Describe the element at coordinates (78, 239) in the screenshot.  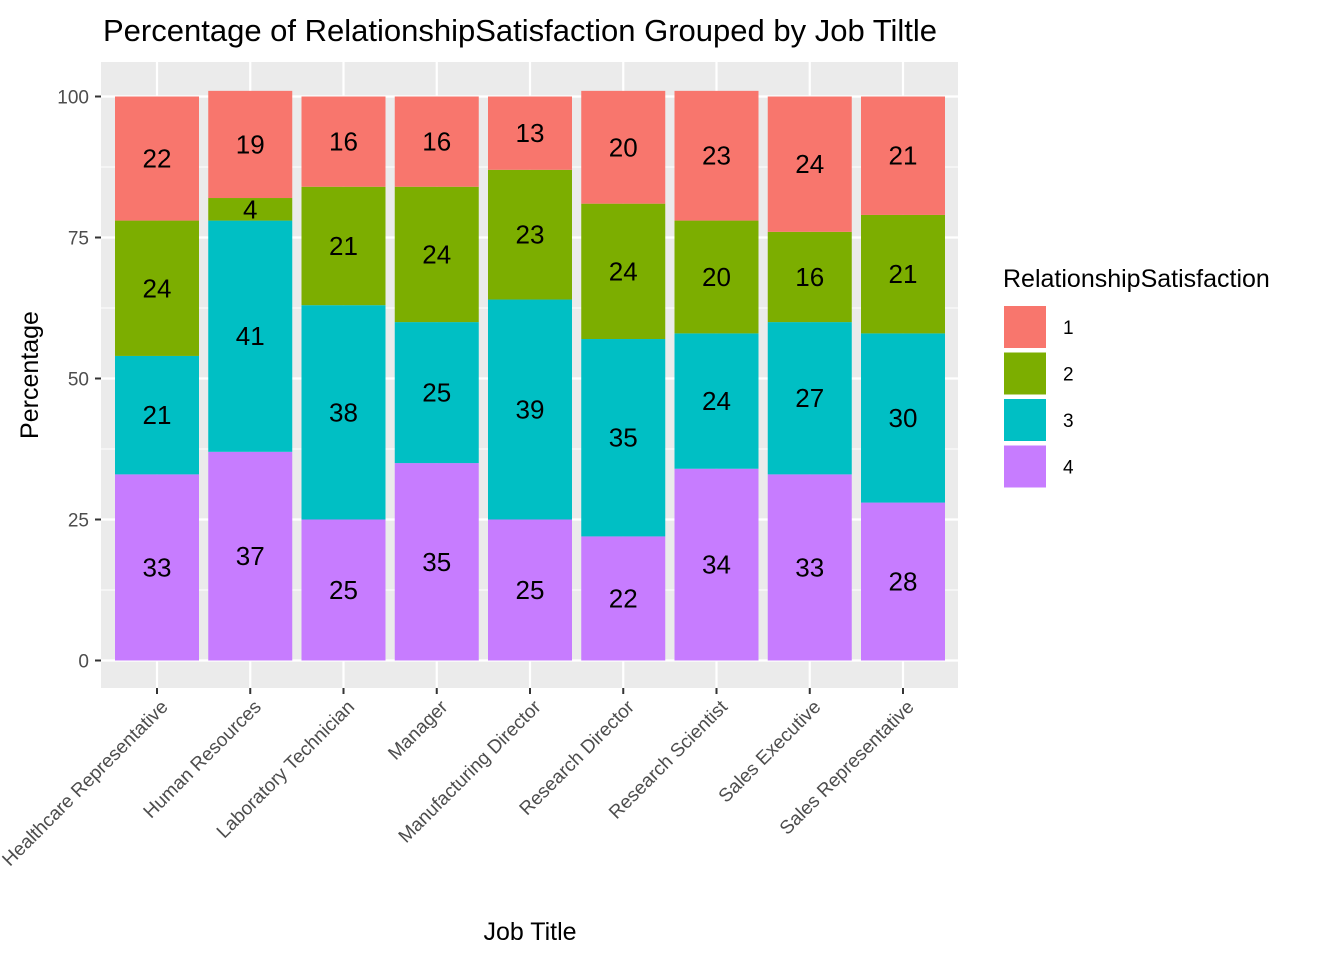
I see `y-tick-label: 75` at that location.